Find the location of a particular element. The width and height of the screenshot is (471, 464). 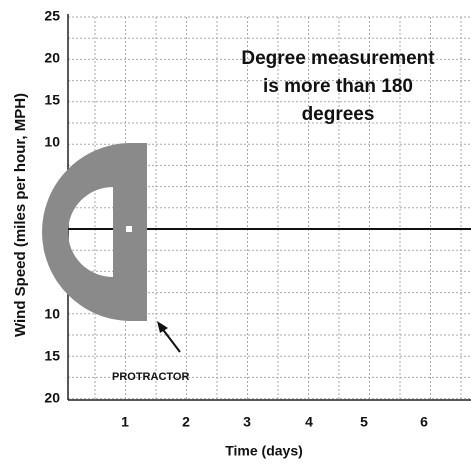

y-tick-label: 25 is located at coordinates (52, 16).